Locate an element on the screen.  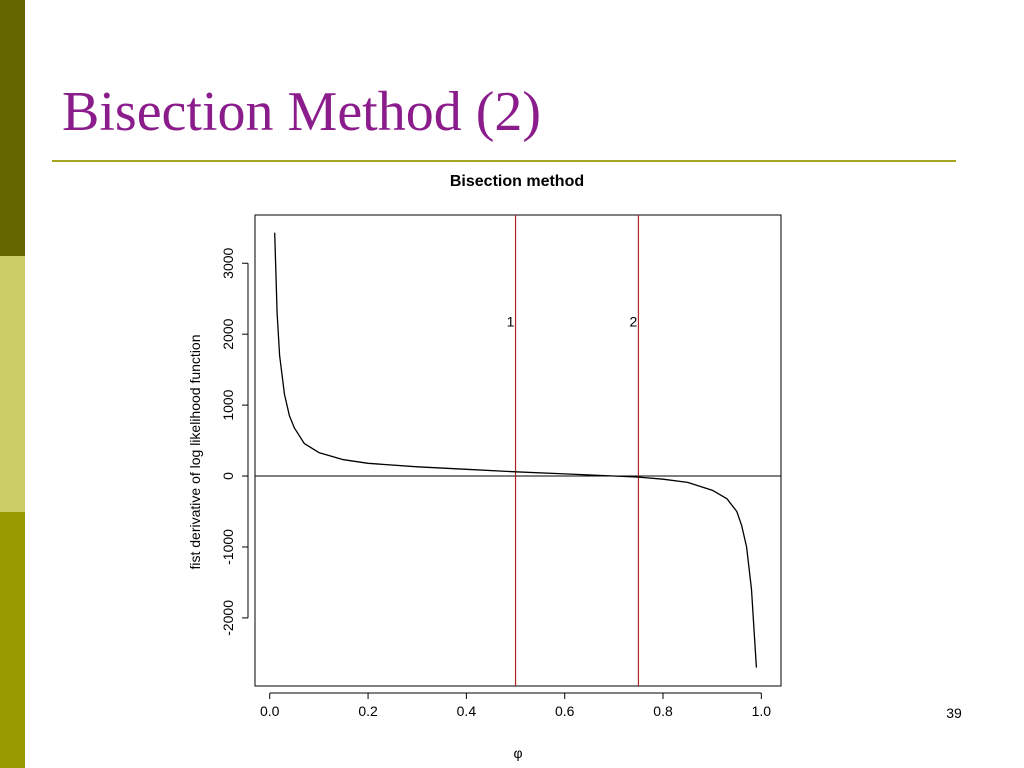
x-tick-label: 0.2 is located at coordinates (368, 711).